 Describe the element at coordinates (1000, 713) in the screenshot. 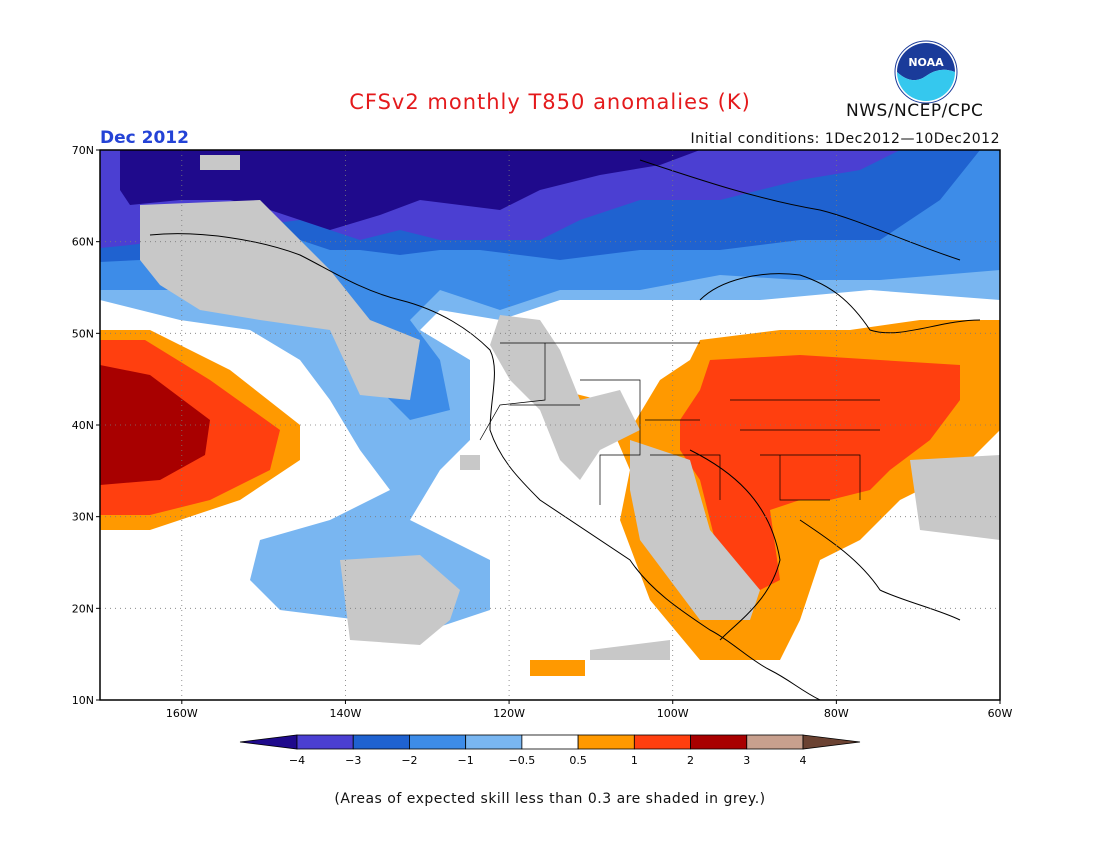

I see `lon-label: 60W` at that location.